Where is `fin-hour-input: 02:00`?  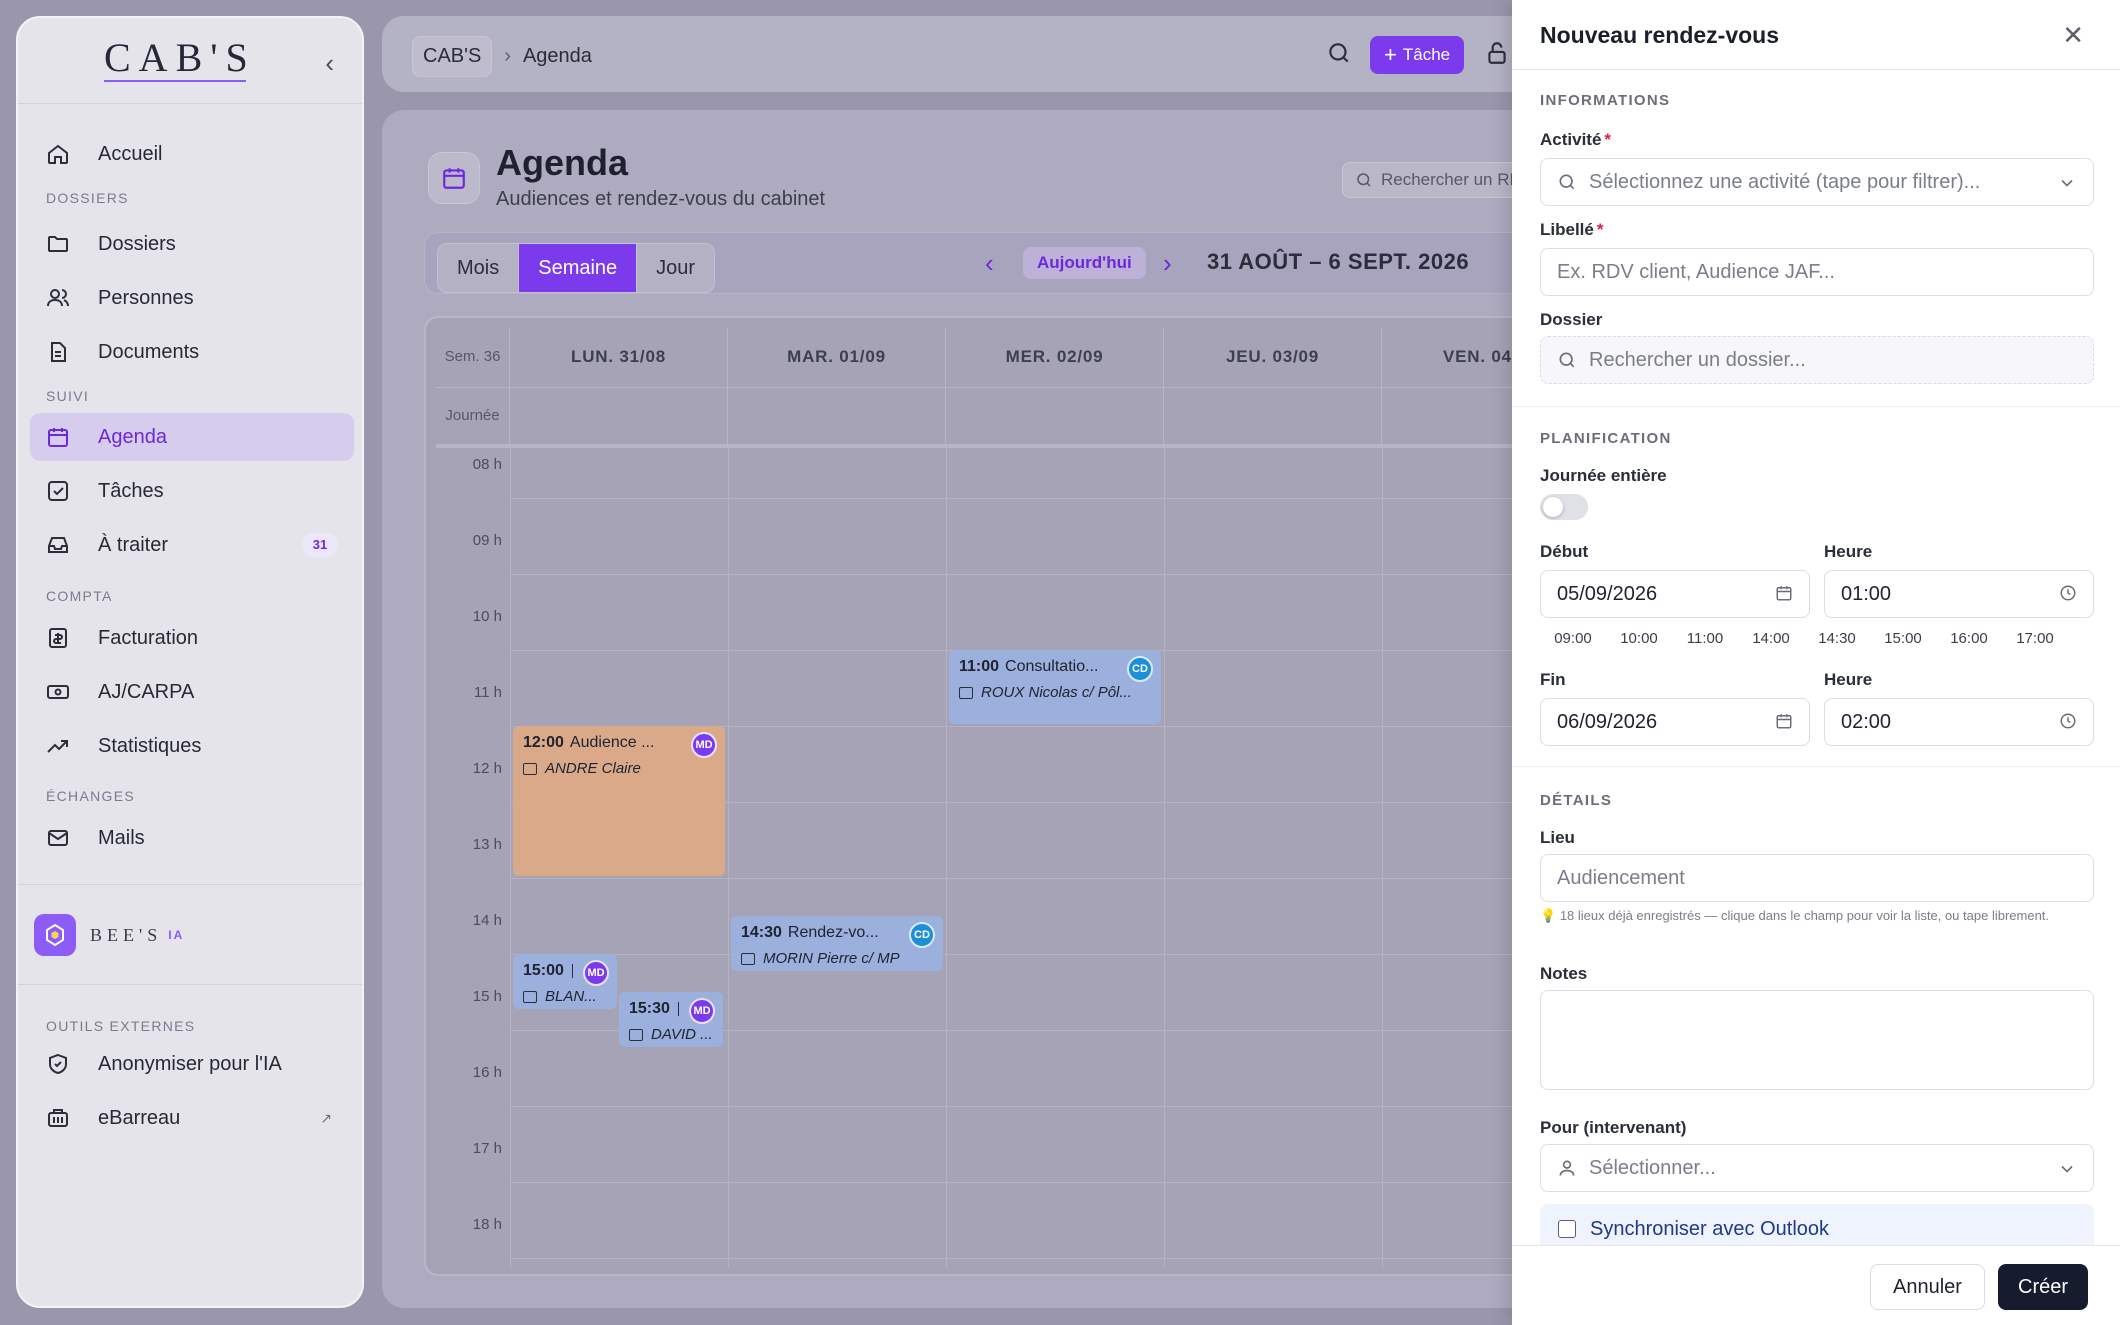
fin-hour-input: 02:00 is located at coordinates (1959, 722).